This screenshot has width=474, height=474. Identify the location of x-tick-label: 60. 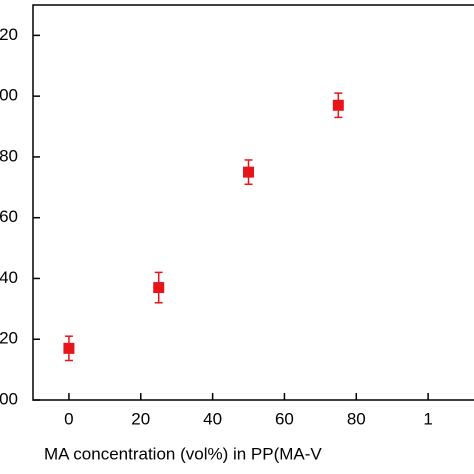
(284, 418).